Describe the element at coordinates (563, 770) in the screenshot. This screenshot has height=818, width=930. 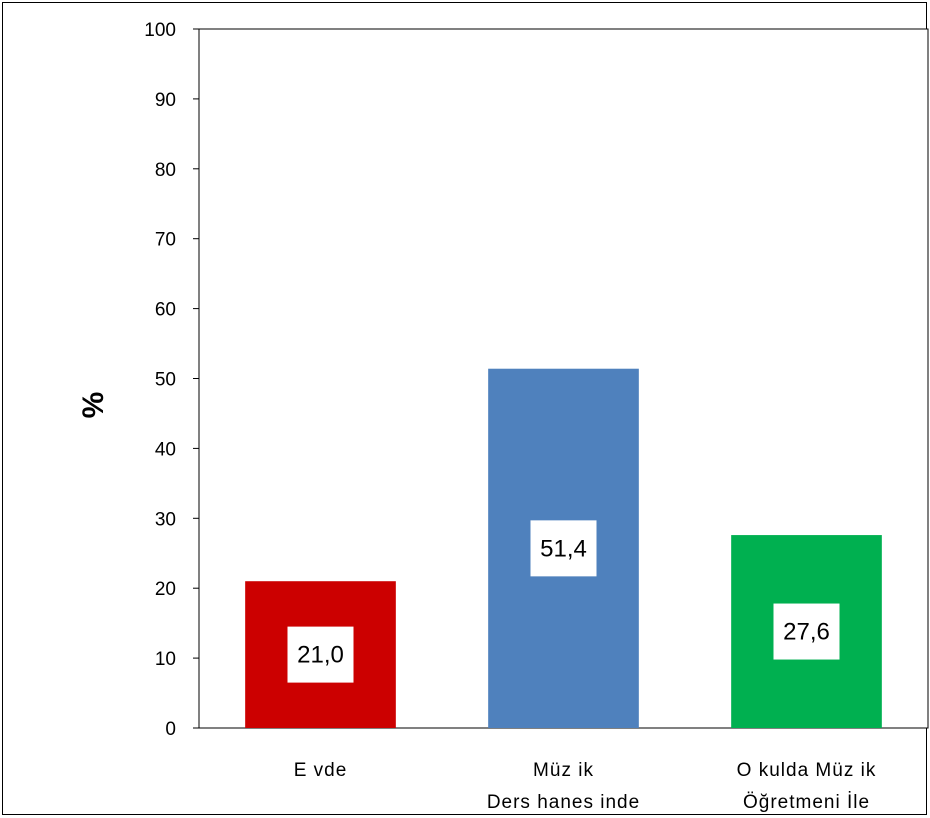
I see `category-label: Müz ik` at that location.